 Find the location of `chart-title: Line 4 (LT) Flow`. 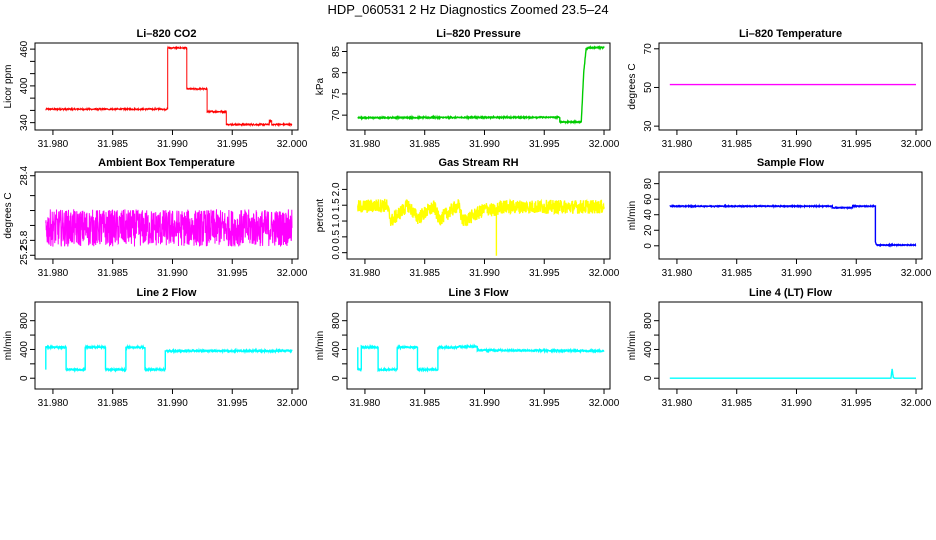

chart-title: Line 4 (LT) Flow is located at coordinates (790, 293).